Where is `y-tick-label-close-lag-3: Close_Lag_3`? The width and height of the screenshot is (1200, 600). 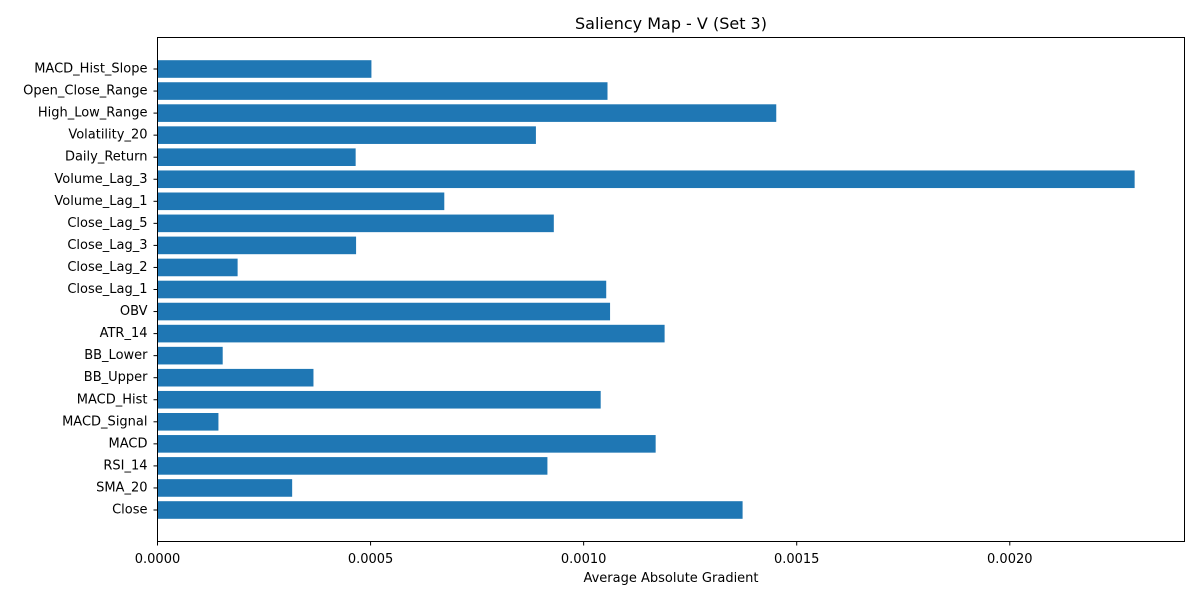
y-tick-label-close-lag-3: Close_Lag_3 is located at coordinates (107, 245).